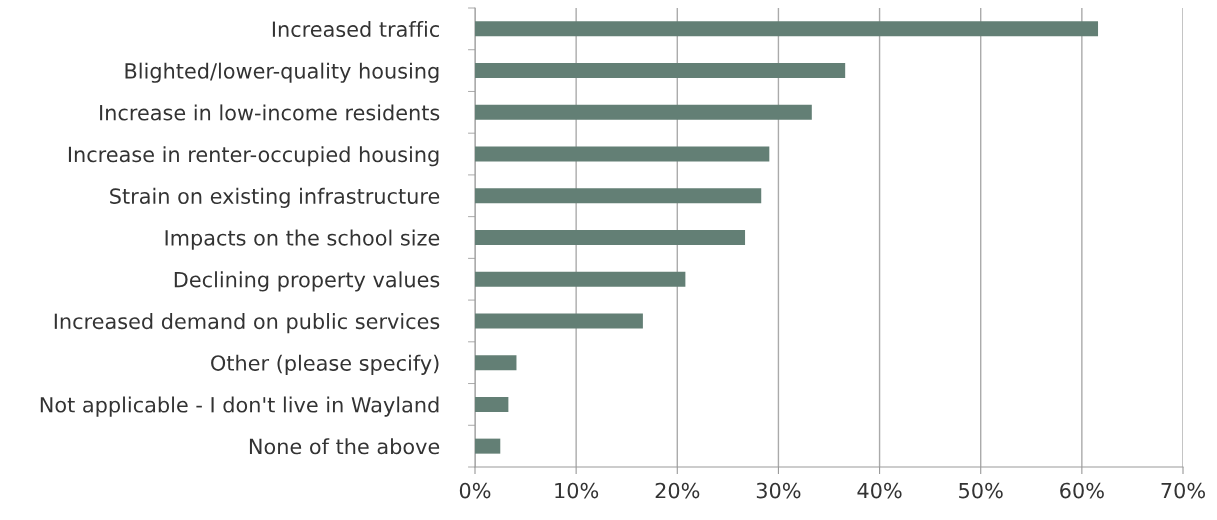 The image size is (1217, 520). What do you see at coordinates (344, 446) in the screenshot?
I see `y-tick-label: None of the above` at bounding box center [344, 446].